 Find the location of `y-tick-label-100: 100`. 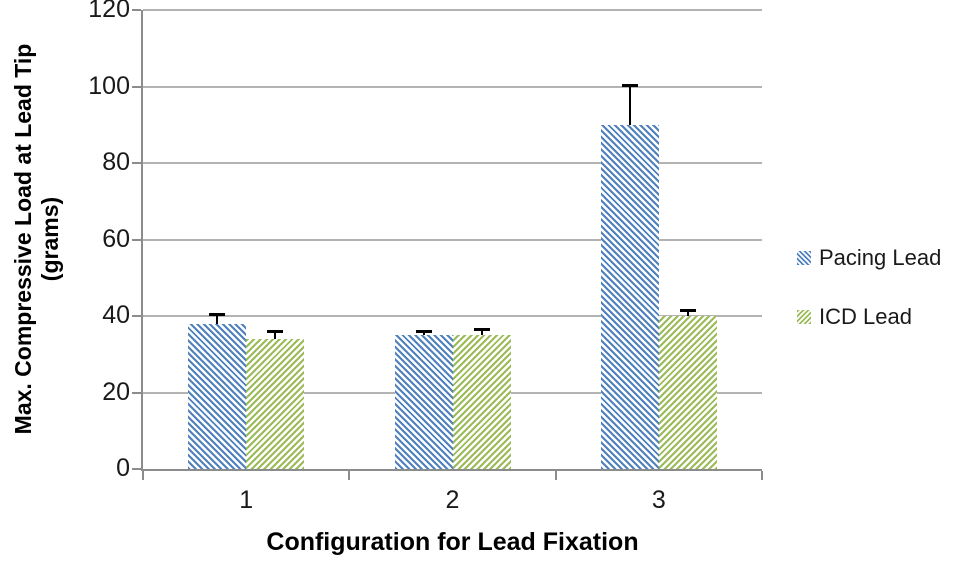

y-tick-label-100: 100 is located at coordinates (109, 85).